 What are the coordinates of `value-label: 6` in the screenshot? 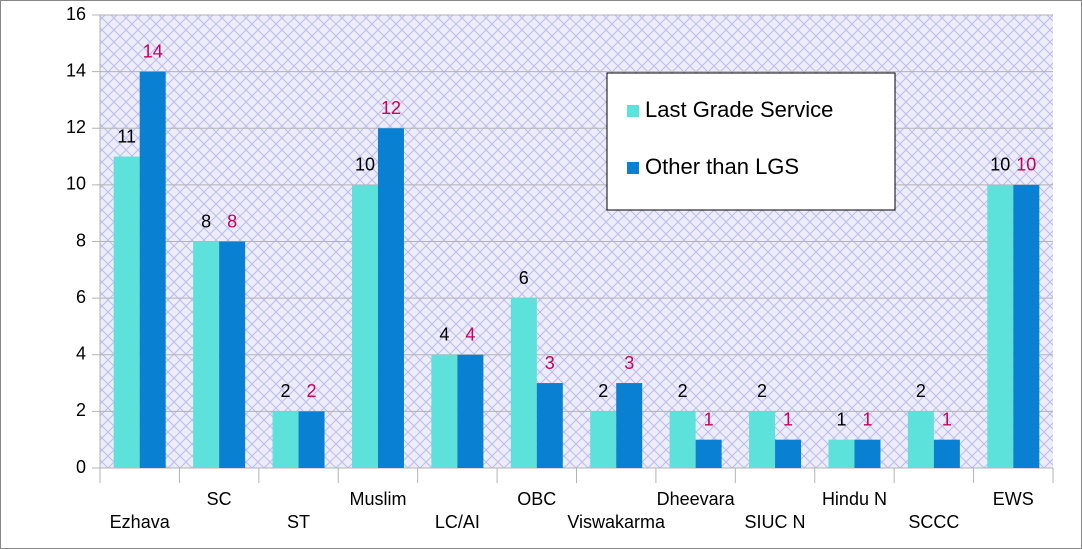 It's located at (524, 278).